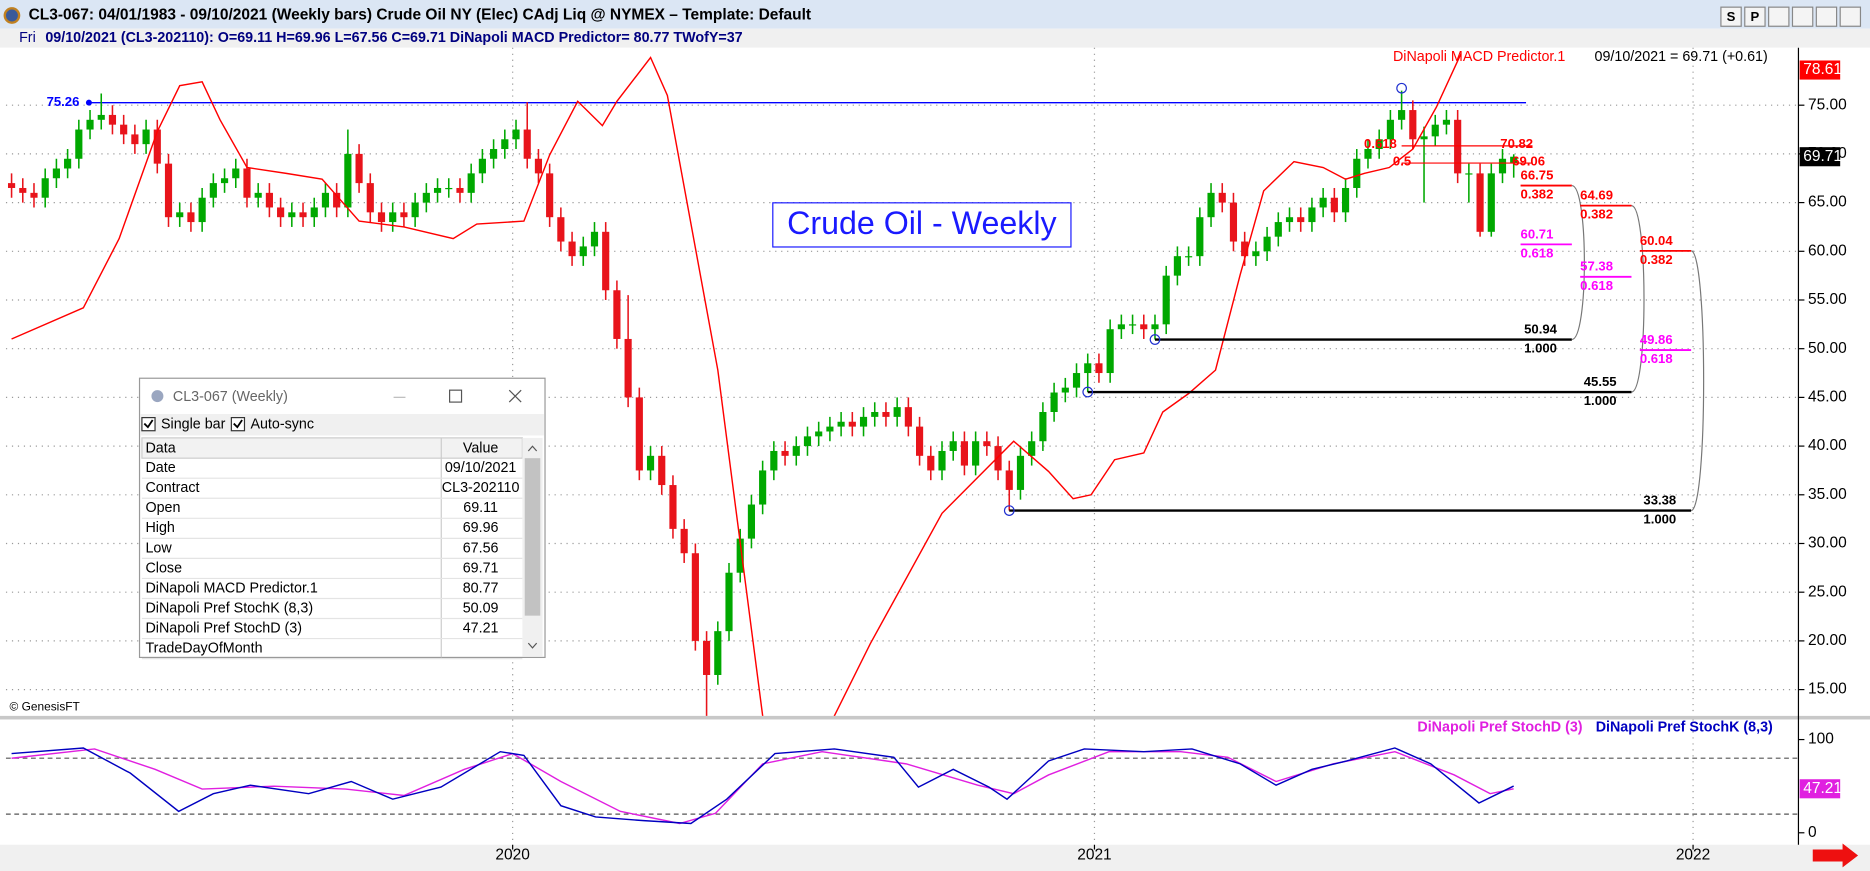  What do you see at coordinates (229, 608) in the screenshot?
I see `table-cell: DiNapoli Pref StochK (8,3)` at bounding box center [229, 608].